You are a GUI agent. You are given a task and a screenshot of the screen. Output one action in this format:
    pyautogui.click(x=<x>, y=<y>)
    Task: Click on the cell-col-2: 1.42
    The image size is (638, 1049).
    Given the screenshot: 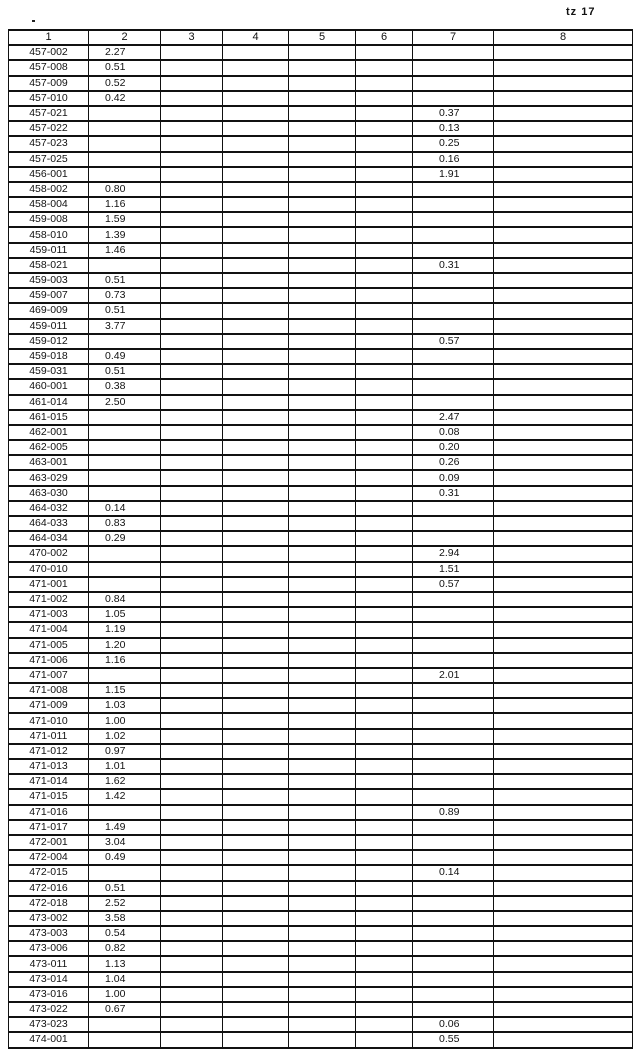 What is the action you would take?
    pyautogui.click(x=124, y=797)
    